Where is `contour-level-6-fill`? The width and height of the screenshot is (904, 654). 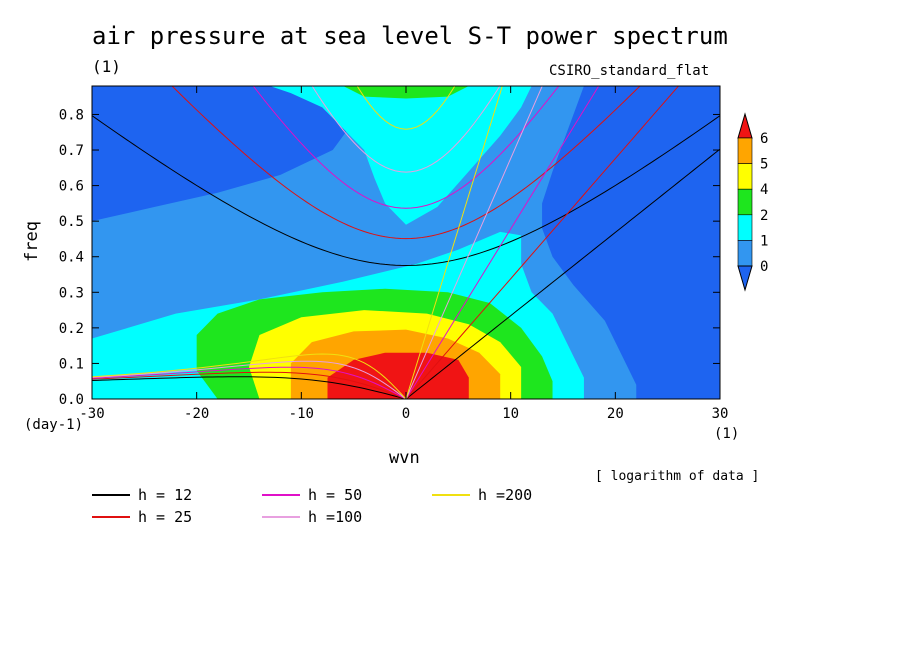 contour-level-6-fill is located at coordinates (398, 375).